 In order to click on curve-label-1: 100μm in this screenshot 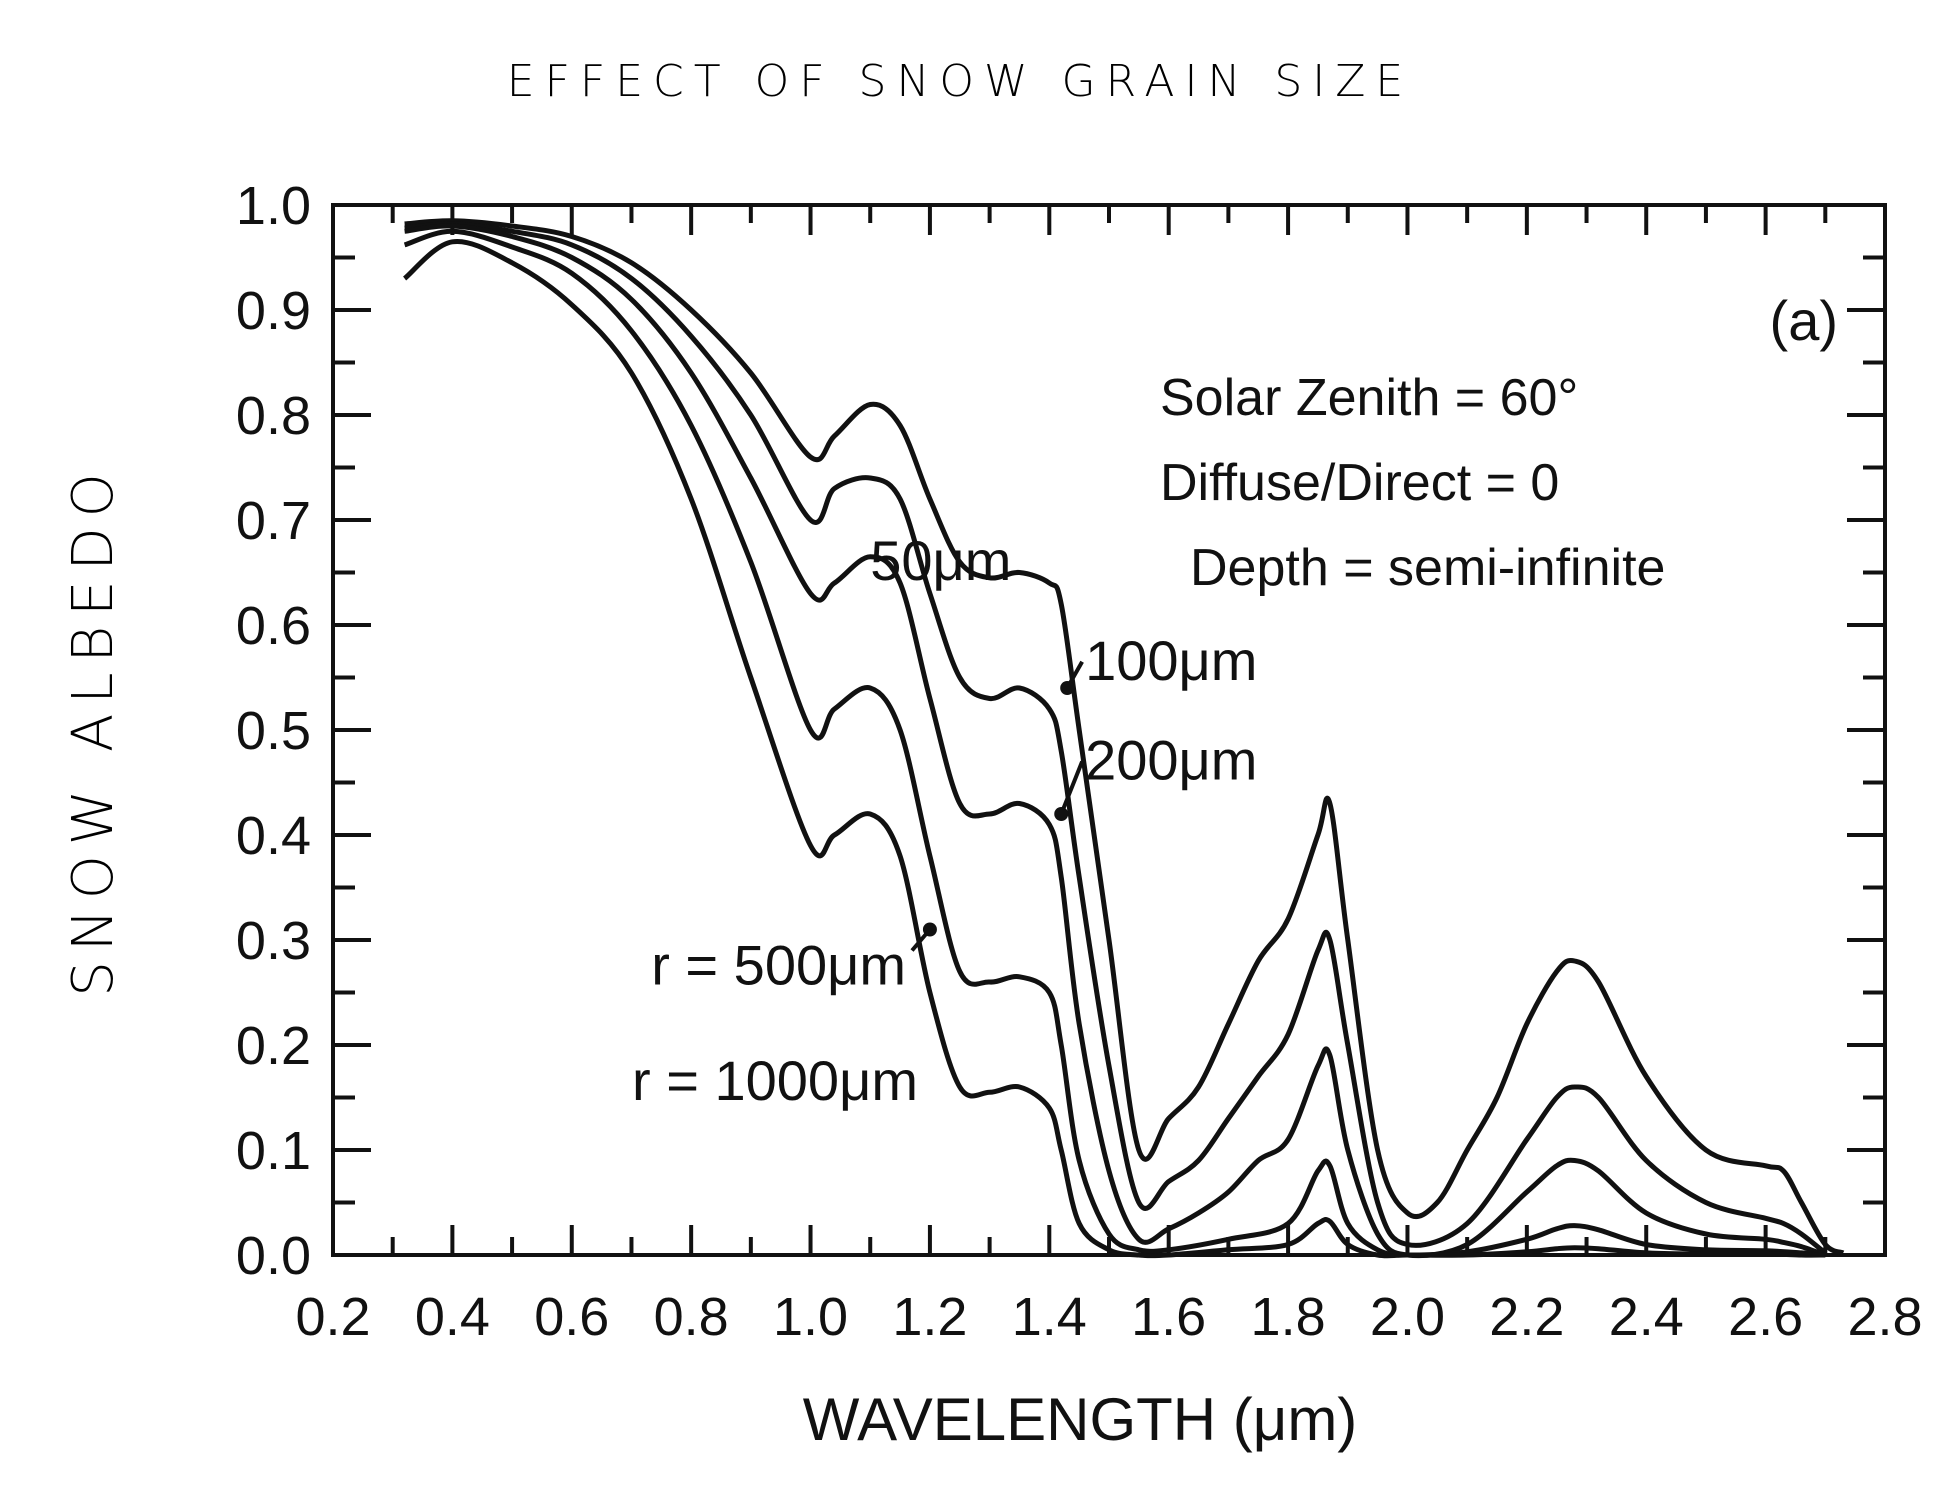, I will do `click(1171, 660)`.